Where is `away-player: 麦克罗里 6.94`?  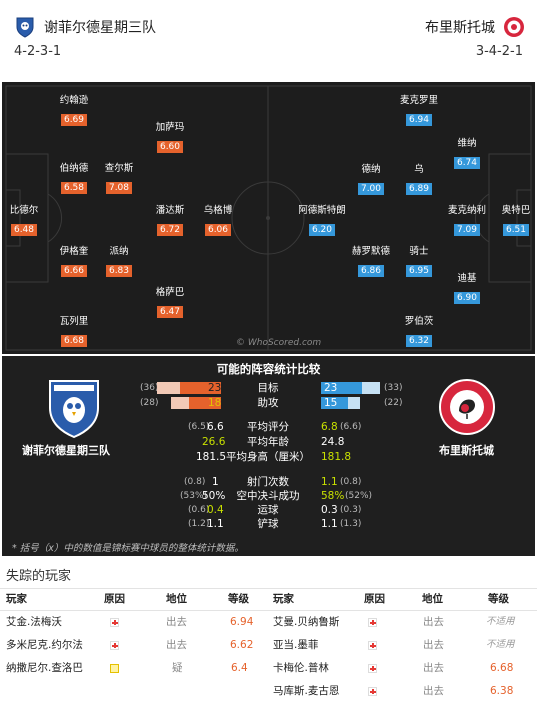 away-player: 麦克罗里 6.94 is located at coordinates (418, 110).